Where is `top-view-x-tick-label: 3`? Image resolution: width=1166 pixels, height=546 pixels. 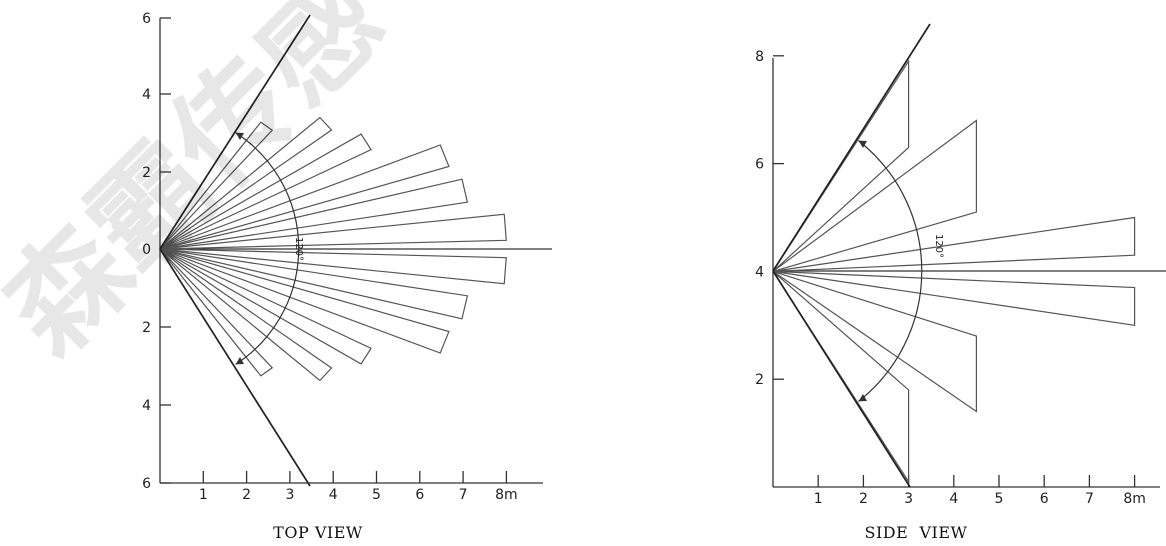 top-view-x-tick-label: 3 is located at coordinates (289, 495).